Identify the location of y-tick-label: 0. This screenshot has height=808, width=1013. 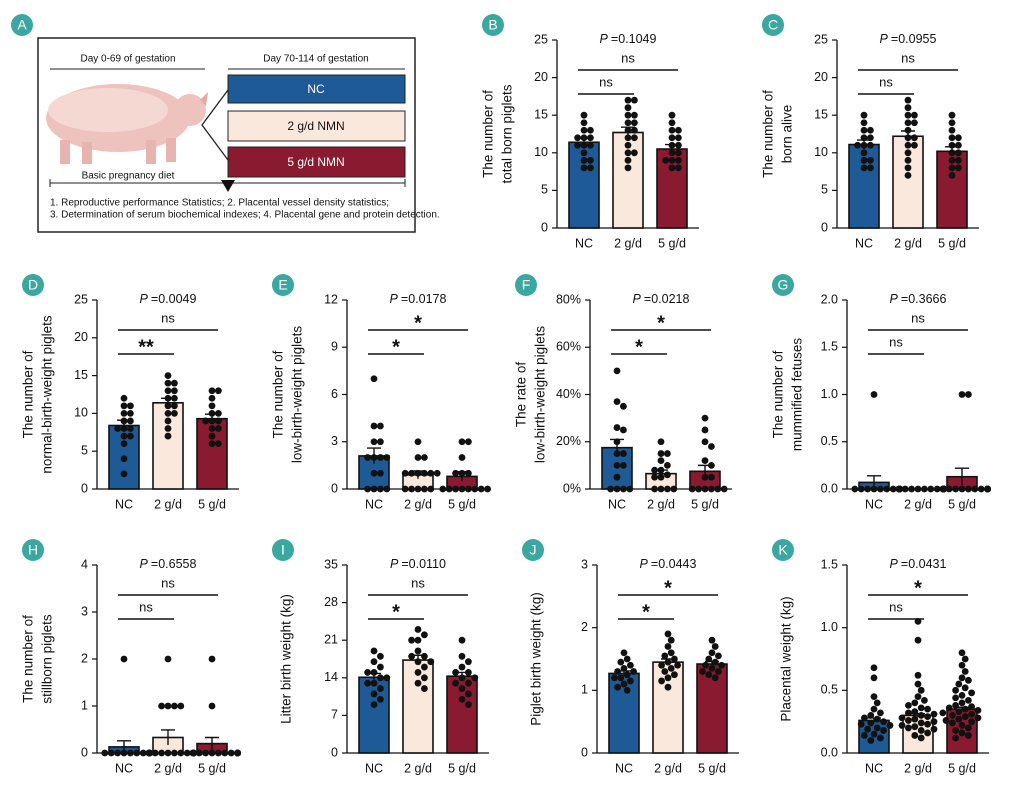
(334, 752).